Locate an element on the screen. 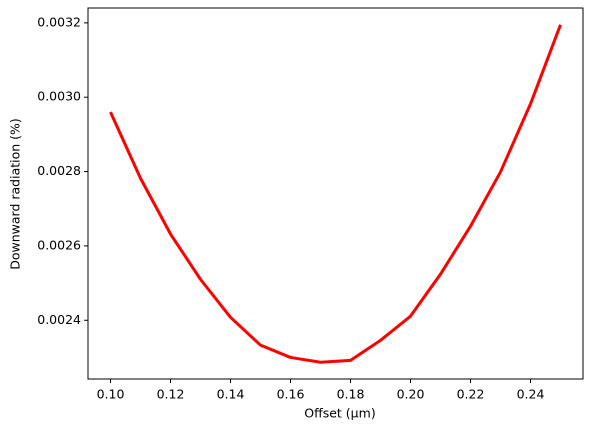  y-tick-label: 0.0030 is located at coordinates (59, 96).